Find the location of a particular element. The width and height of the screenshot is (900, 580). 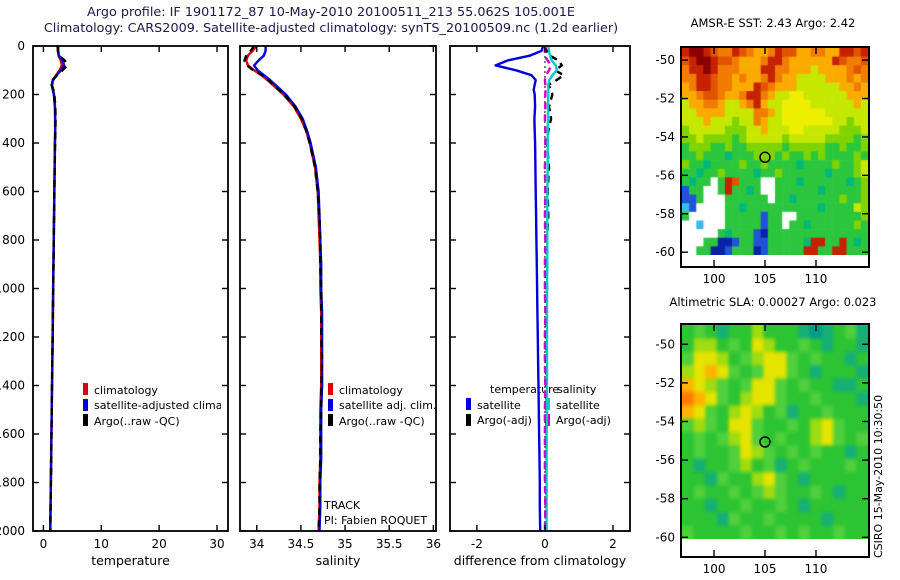

sla-heatmap-canvas is located at coordinates (775, 432).